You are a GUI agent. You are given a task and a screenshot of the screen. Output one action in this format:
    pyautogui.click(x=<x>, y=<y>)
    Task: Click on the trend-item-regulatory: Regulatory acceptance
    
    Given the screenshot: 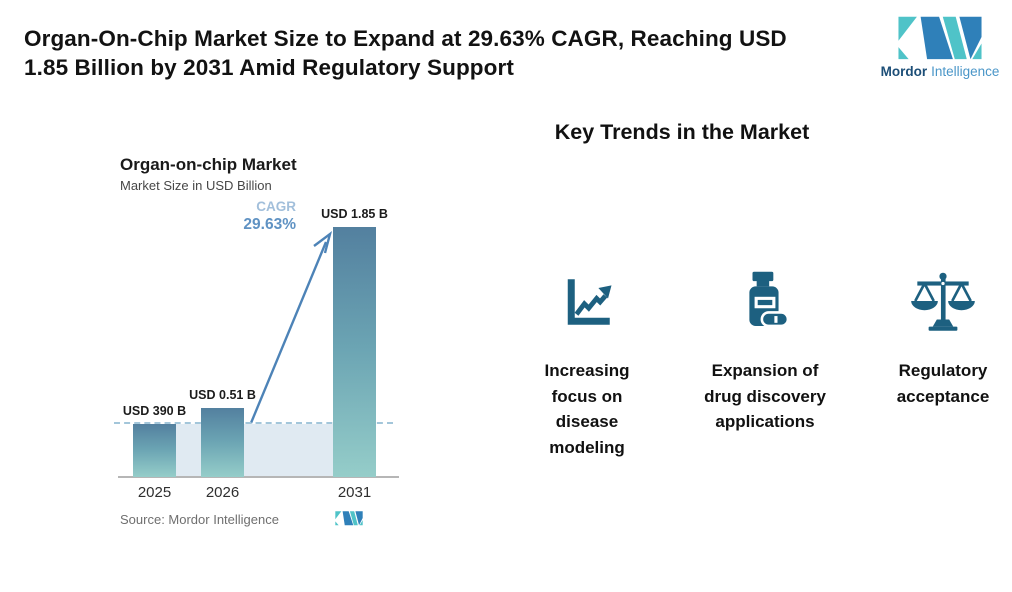 What is the action you would take?
    pyautogui.click(x=933, y=363)
    